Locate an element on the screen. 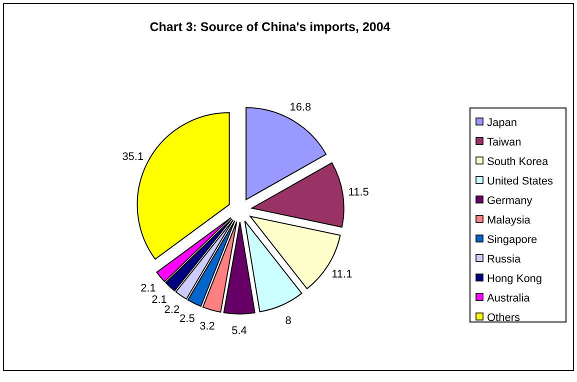 This screenshot has width=577, height=382. legend-label: Australia is located at coordinates (509, 298).